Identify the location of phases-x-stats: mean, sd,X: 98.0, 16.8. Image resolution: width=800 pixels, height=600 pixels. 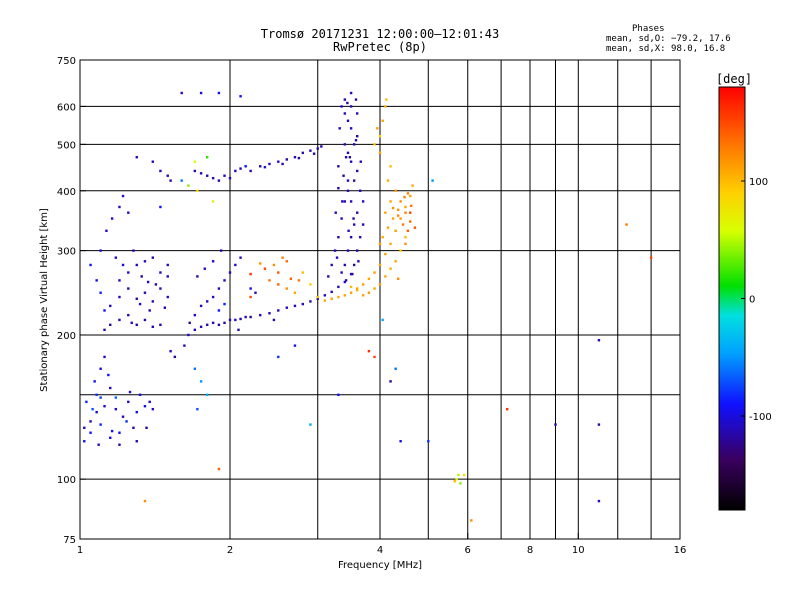
(666, 49).